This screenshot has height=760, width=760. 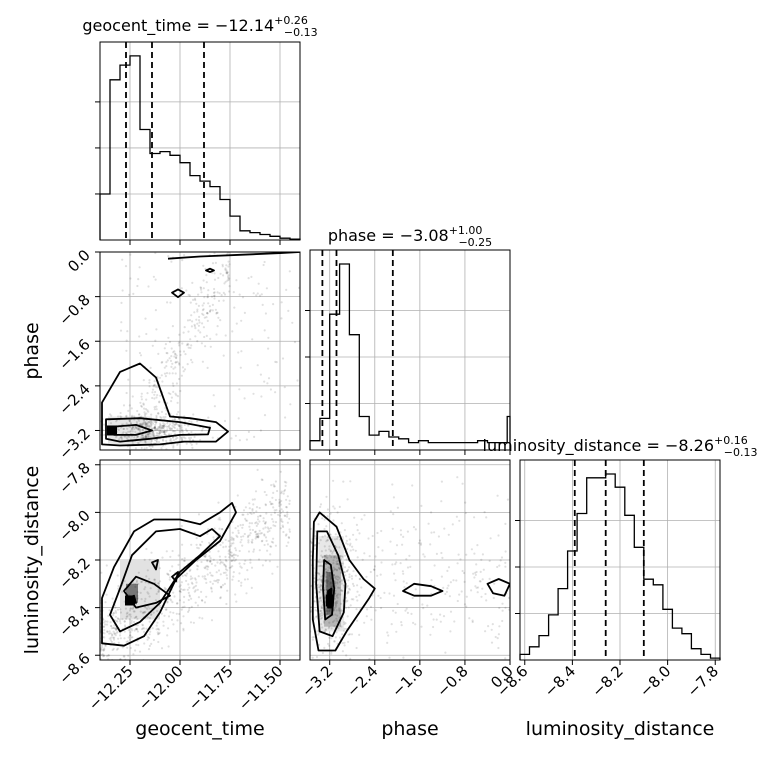 I want to click on xlabel-phase: phase, so click(x=409, y=729).